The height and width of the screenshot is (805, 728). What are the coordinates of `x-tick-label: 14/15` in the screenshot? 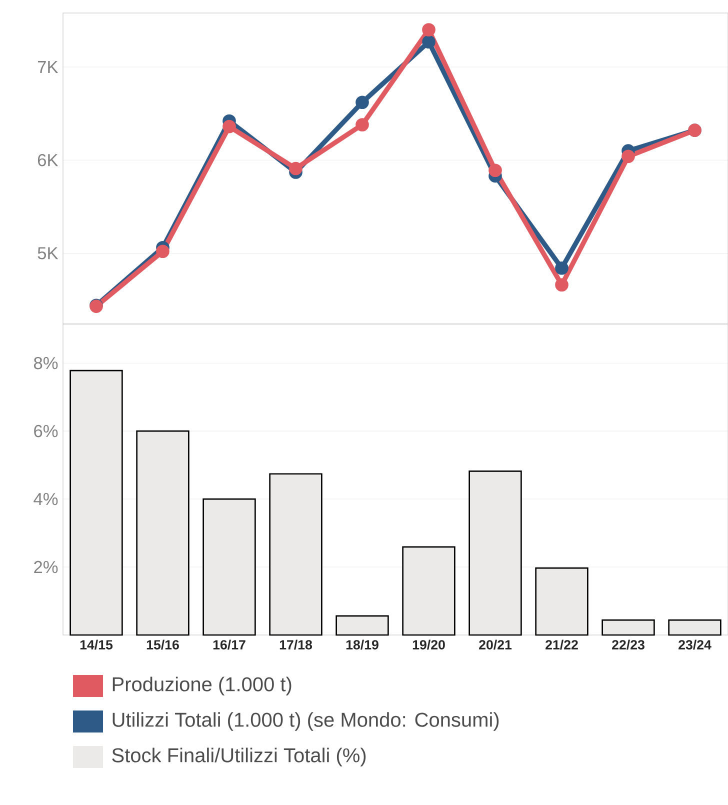 It's located at (96, 645).